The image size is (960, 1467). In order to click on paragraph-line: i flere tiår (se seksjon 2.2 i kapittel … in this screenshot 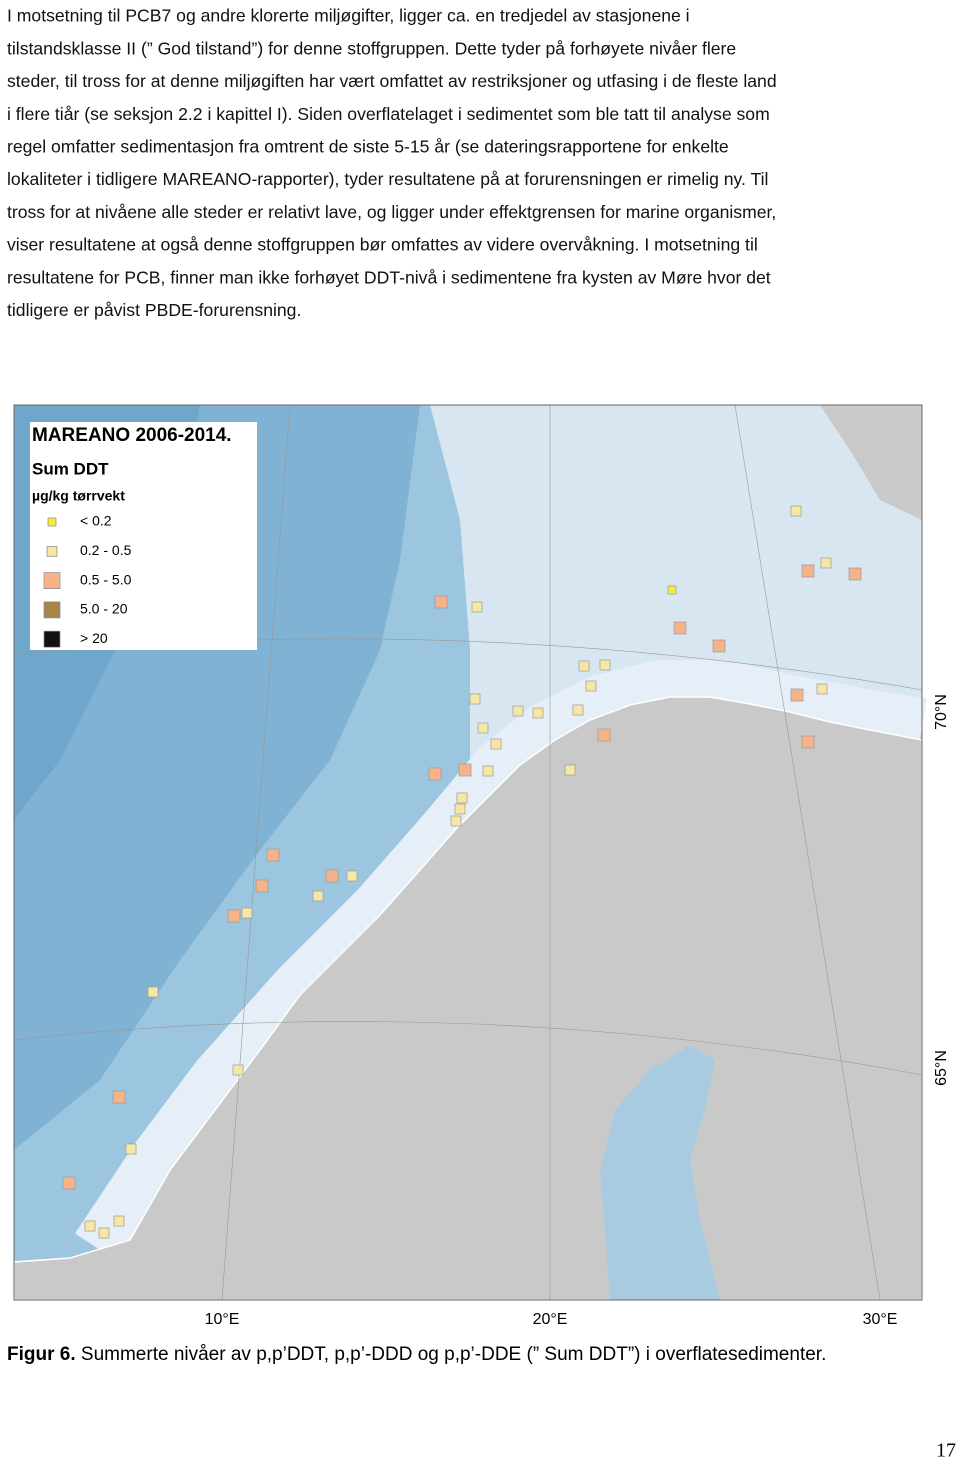, I will do `click(388, 114)`.